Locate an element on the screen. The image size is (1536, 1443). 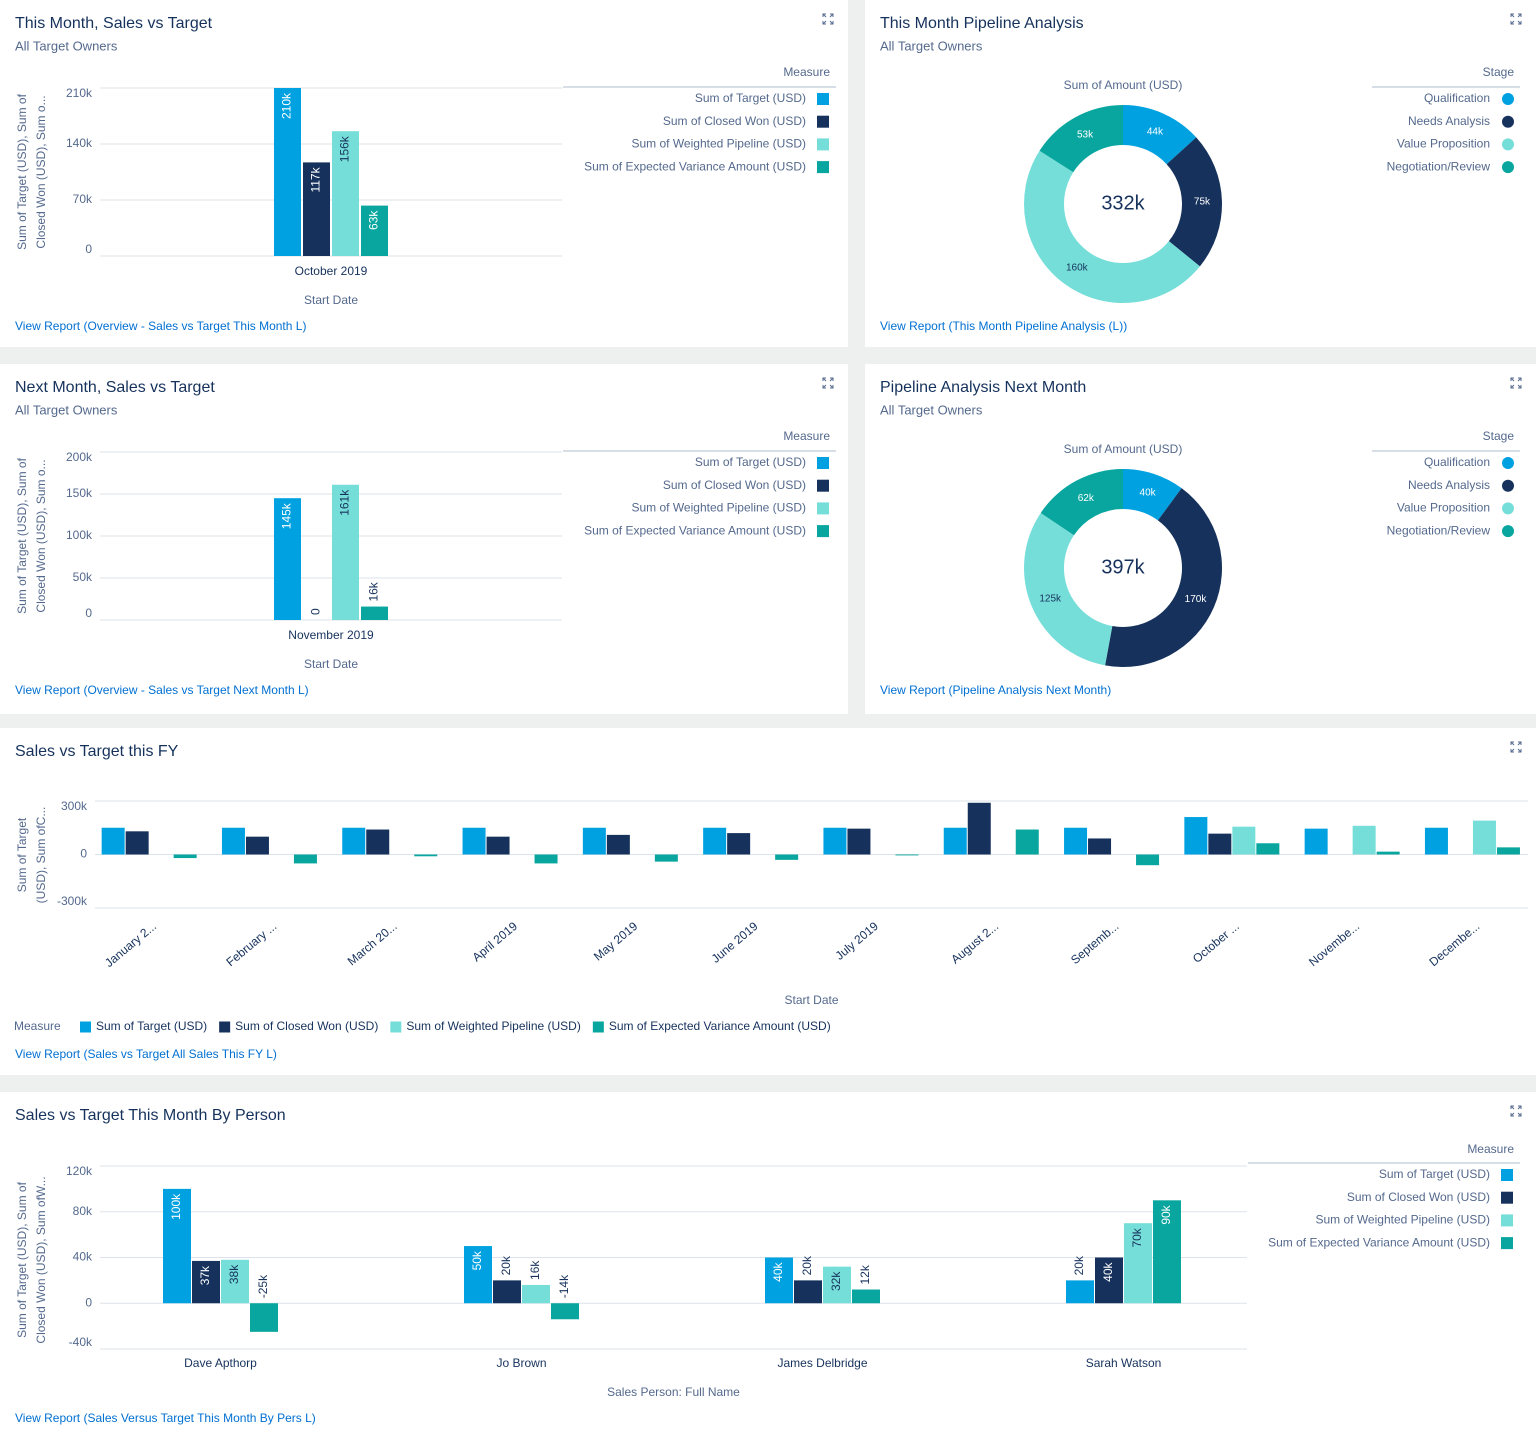
x-tick-label: June 2019 is located at coordinates (735, 942).